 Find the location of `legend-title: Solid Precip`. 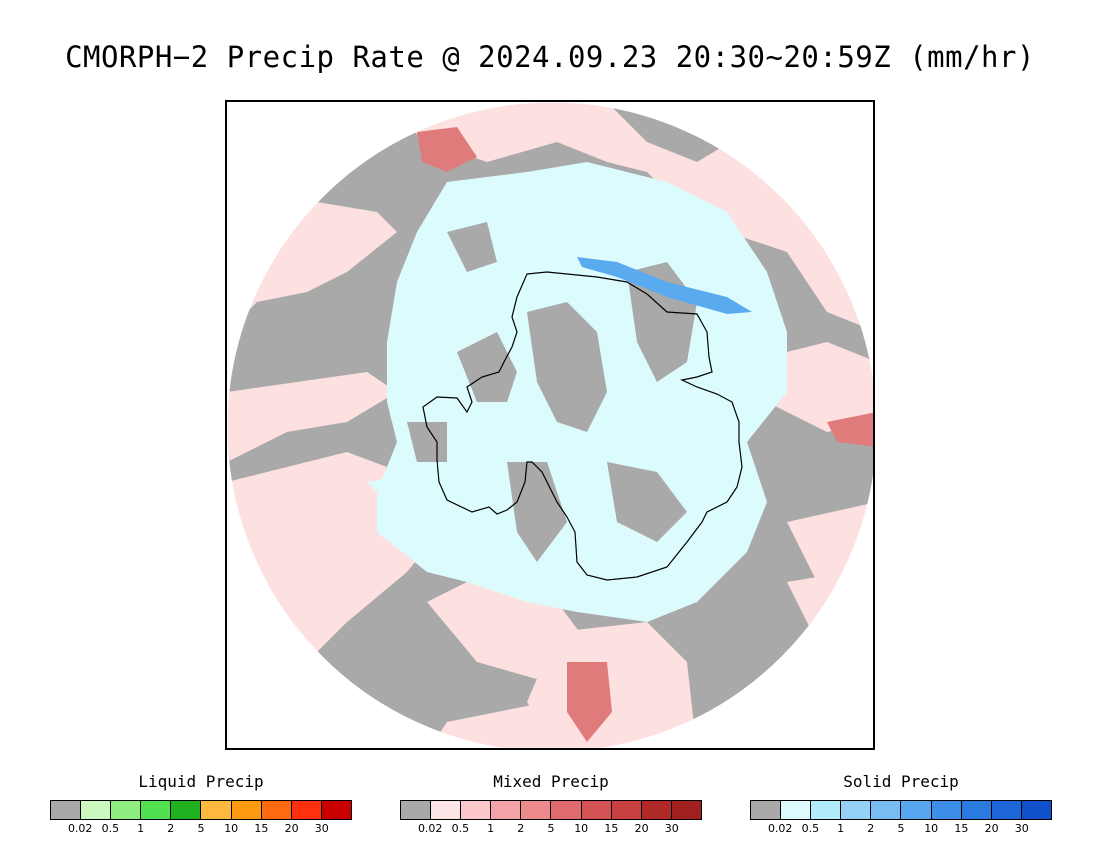

legend-title: Solid Precip is located at coordinates (901, 781).